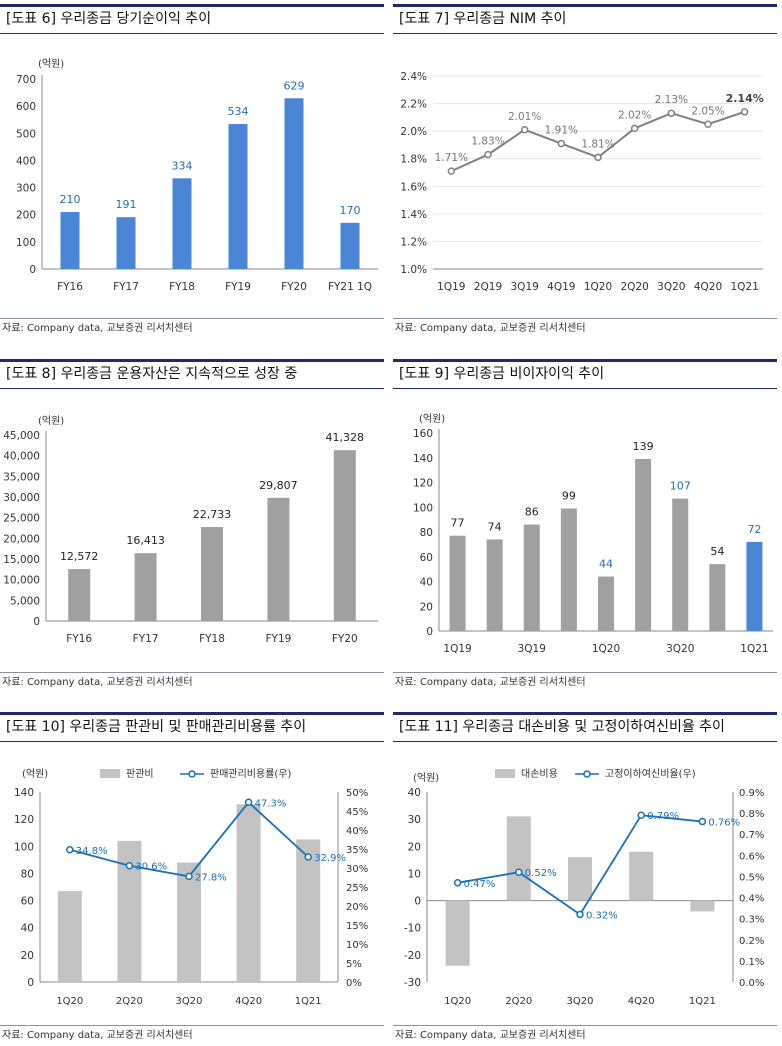 The width and height of the screenshot is (782, 1046). I want to click on x-tick-label: 1Q19, so click(457, 649).